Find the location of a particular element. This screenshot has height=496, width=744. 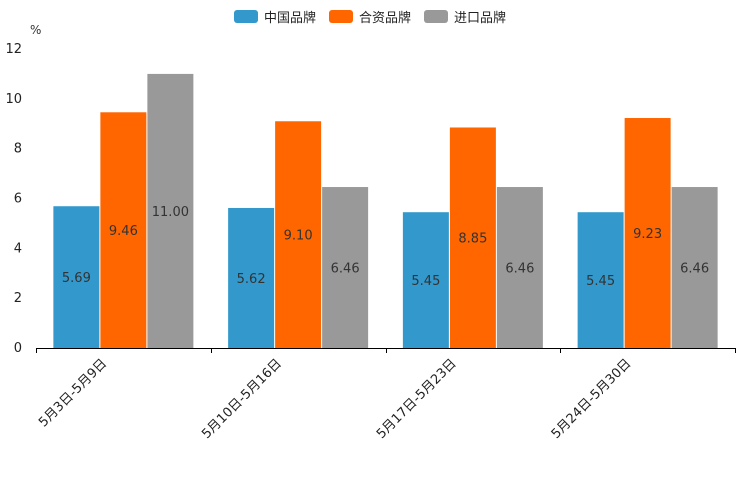

y-axis: 0 2 4 6 8 10 12 is located at coordinates (13, 199).